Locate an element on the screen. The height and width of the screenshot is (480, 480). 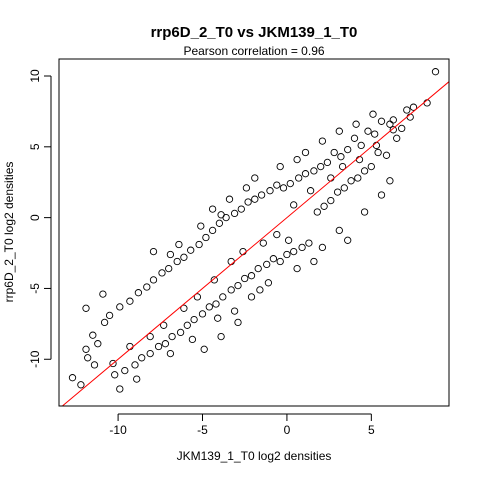
y-tick-label: 10 is located at coordinates (35, 76).